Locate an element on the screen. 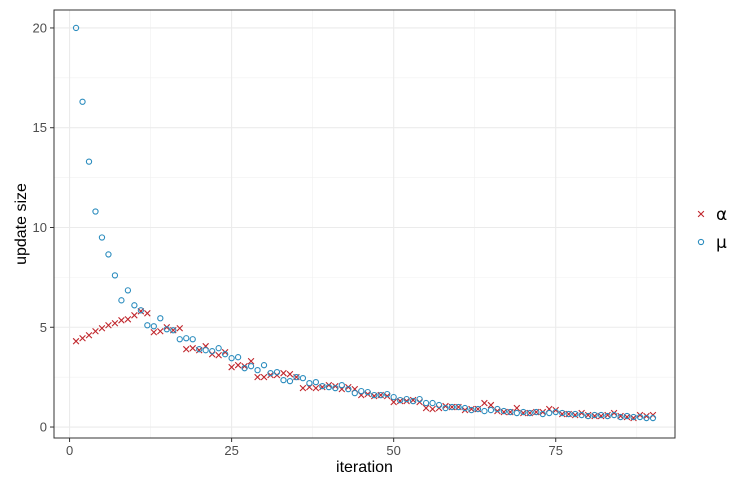 The width and height of the screenshot is (736, 479). y-tick-label: 15 is located at coordinates (40, 127).